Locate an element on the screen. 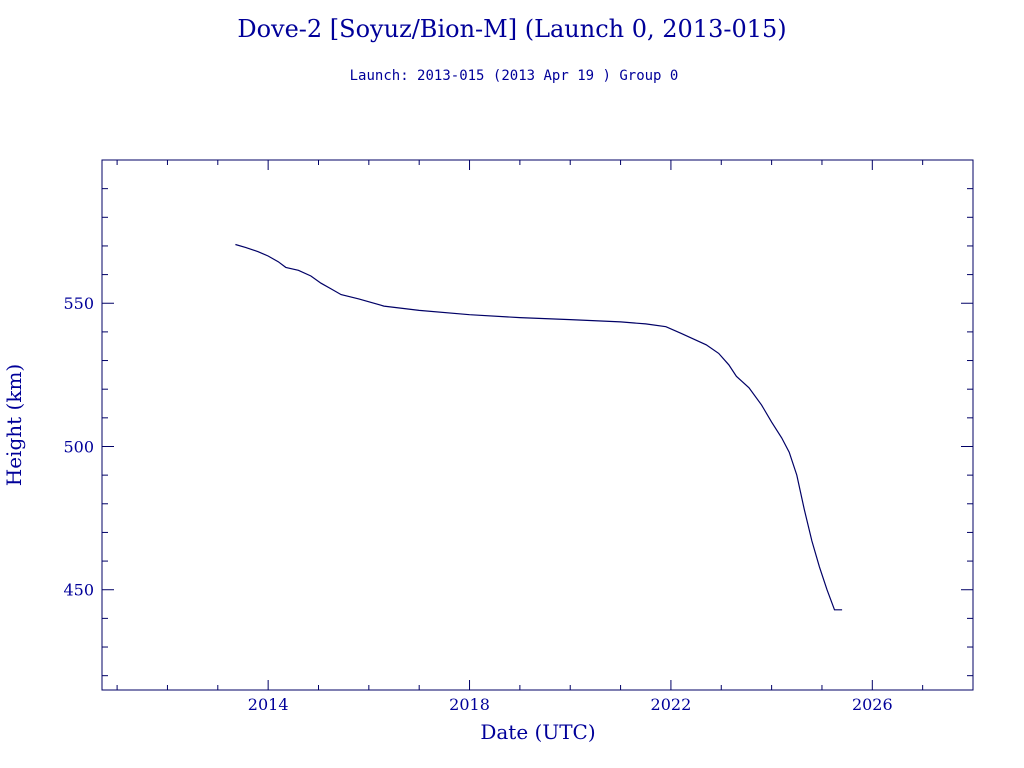 This screenshot has height=768, width=1024. x-tick-label: 2022 is located at coordinates (671, 704).